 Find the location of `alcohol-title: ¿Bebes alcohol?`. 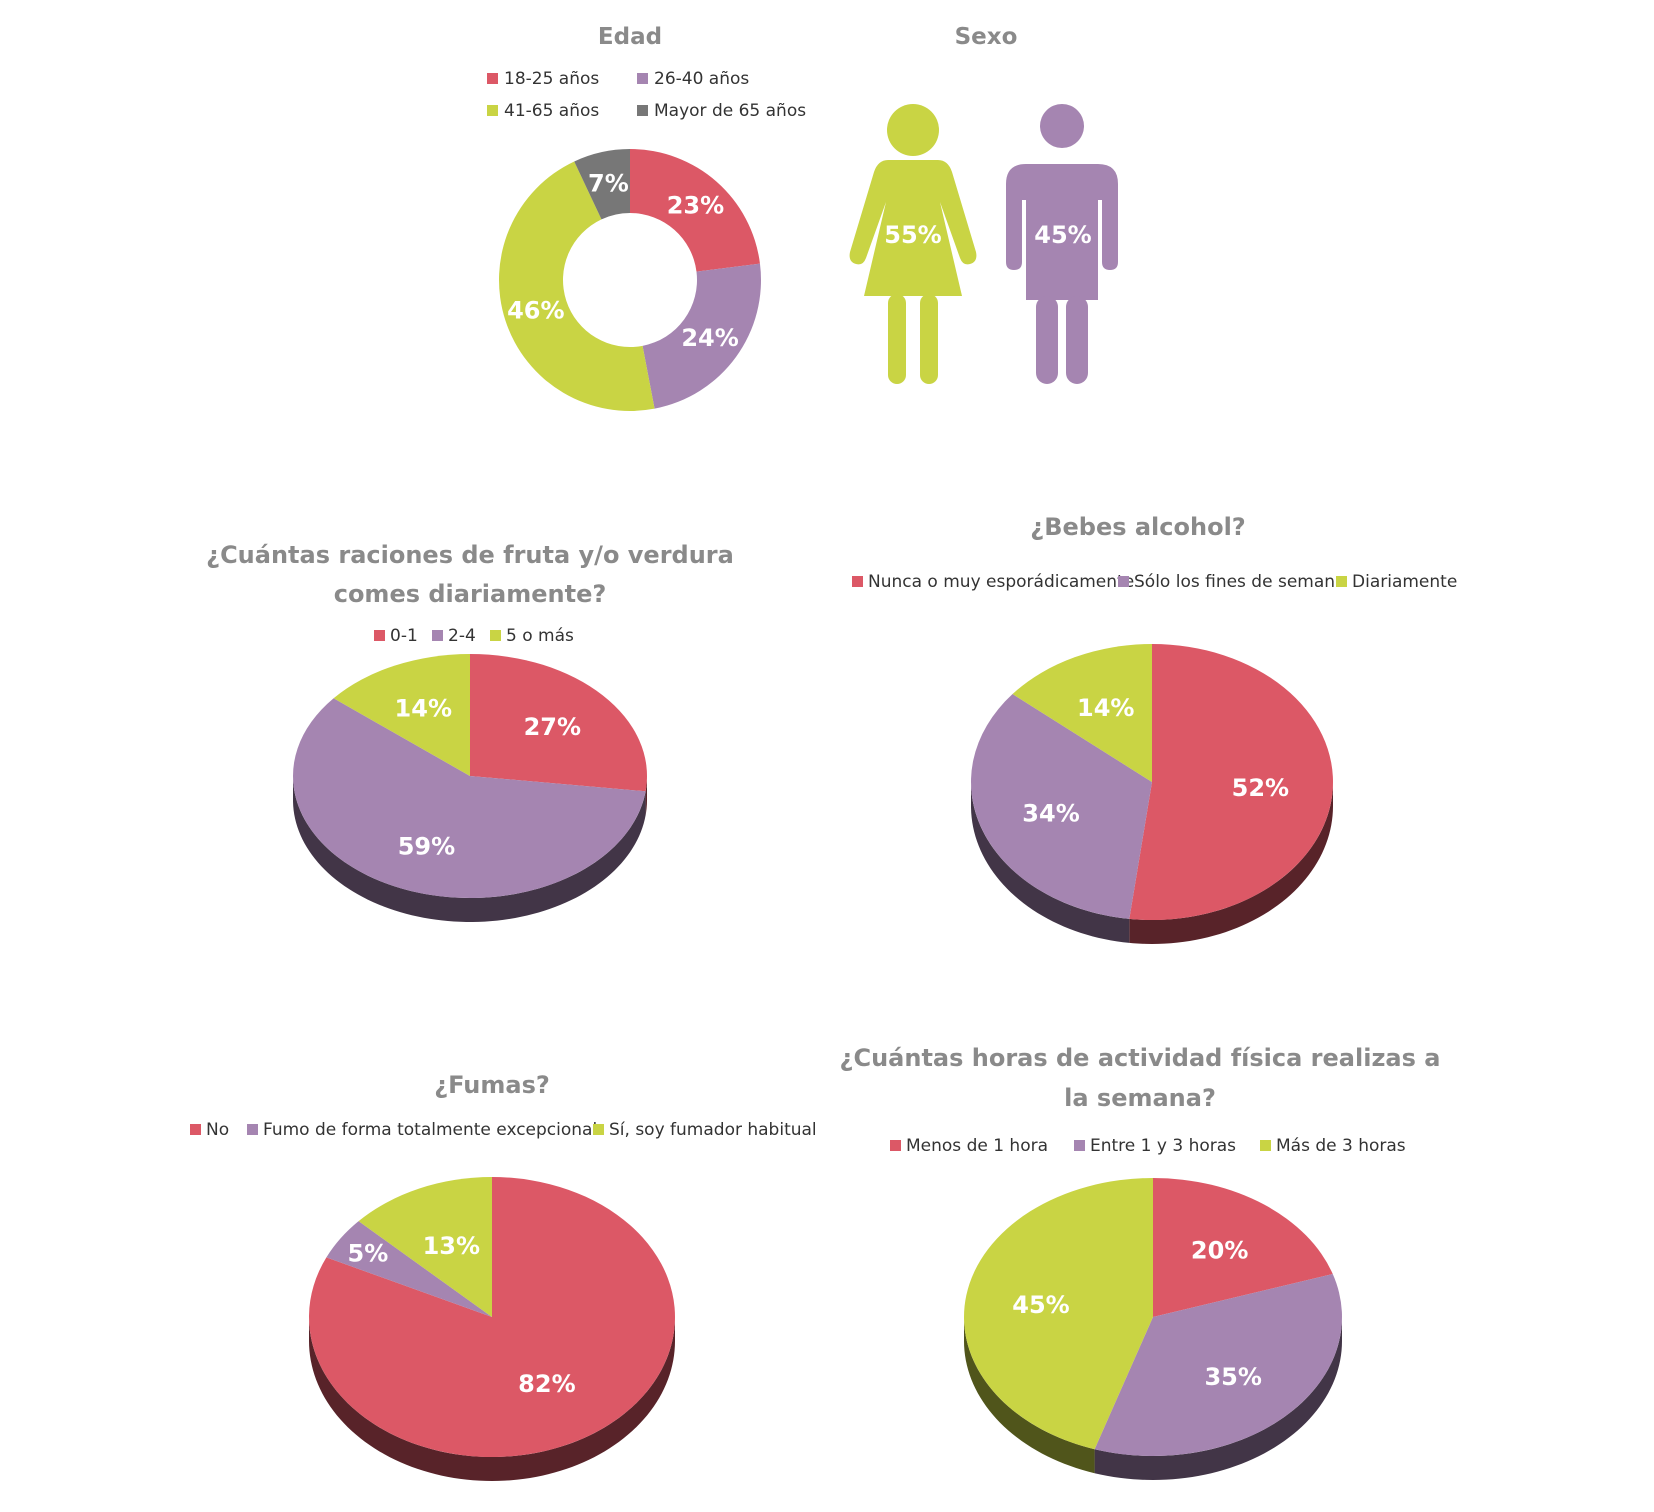

alcohol-title: ¿Bebes alcohol? is located at coordinates (1137, 527).